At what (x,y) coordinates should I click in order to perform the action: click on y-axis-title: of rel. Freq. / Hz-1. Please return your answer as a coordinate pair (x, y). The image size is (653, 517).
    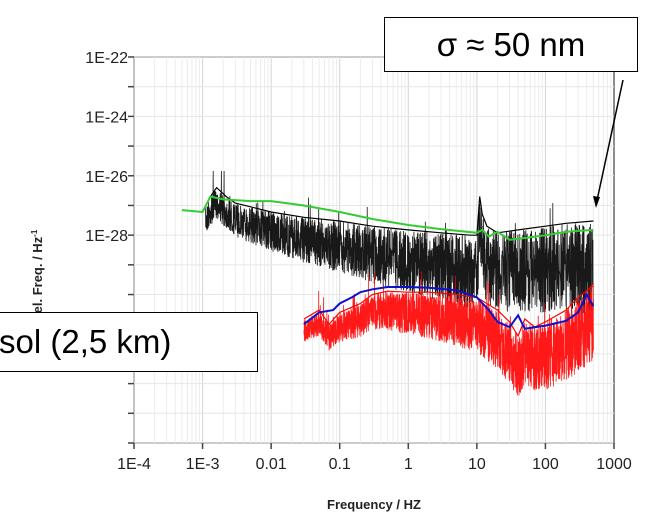
    Looking at the image, I should click on (37, 281).